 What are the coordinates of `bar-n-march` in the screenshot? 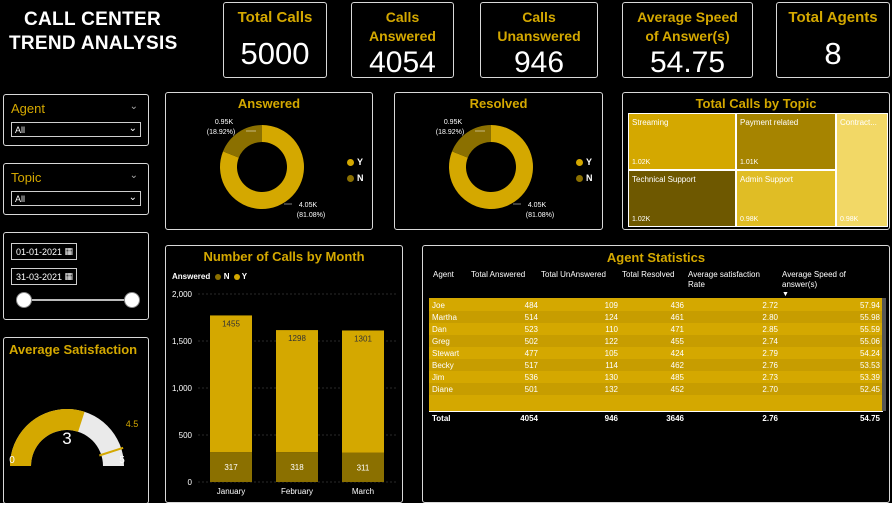 It's located at (363, 467).